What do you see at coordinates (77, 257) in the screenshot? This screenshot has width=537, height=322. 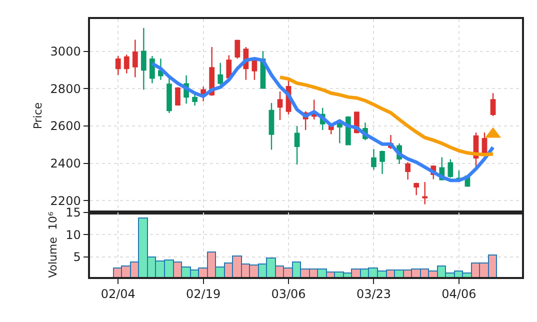 I see `y-tick-label: 5` at bounding box center [77, 257].